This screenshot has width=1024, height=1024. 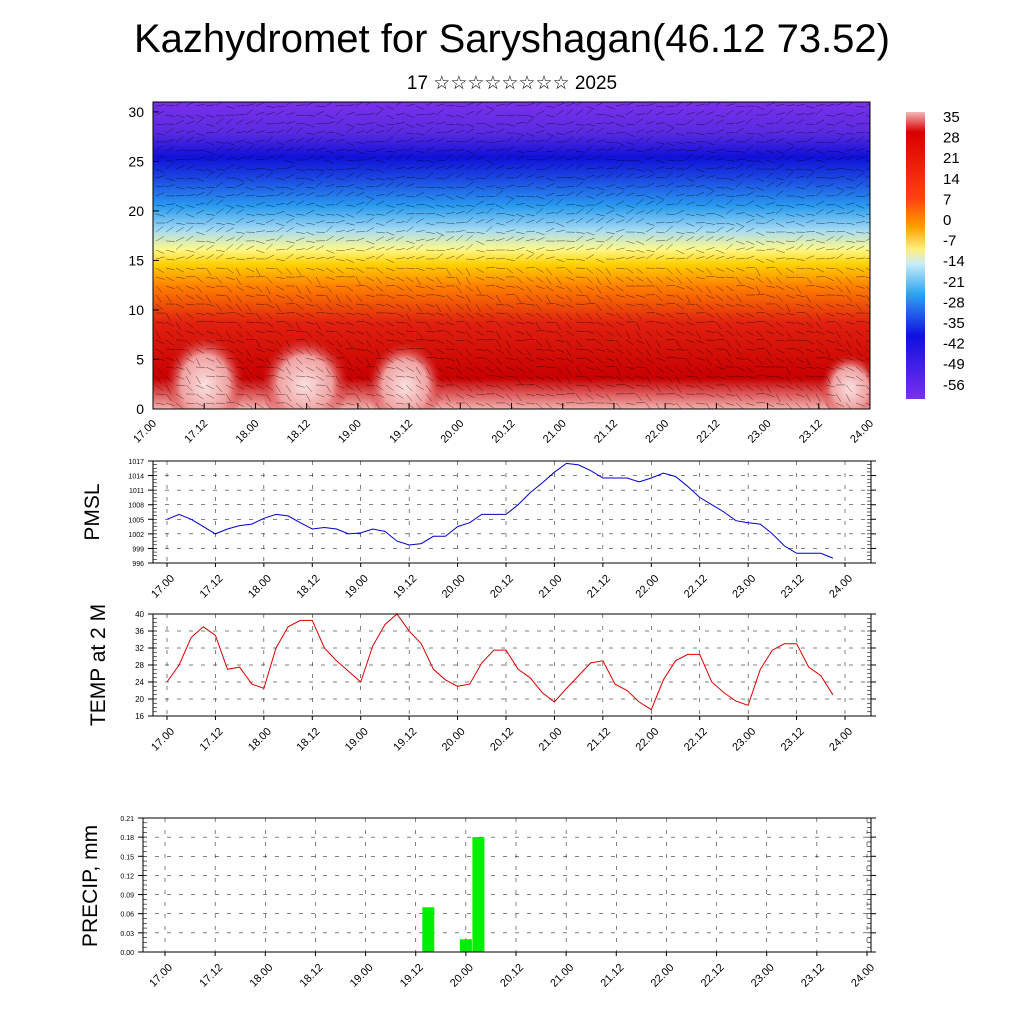 What do you see at coordinates (465, 945) in the screenshot?
I see `precip-bar` at bounding box center [465, 945].